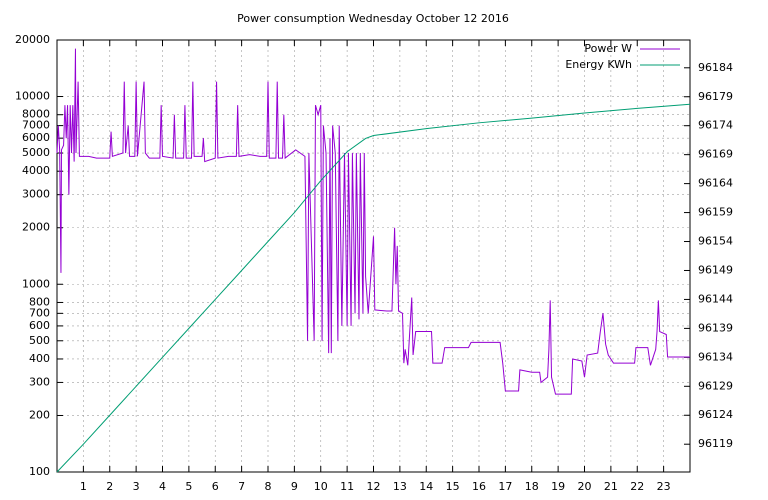  Describe the element at coordinates (39, 471) in the screenshot. I see `y-tick-label: 100` at that location.